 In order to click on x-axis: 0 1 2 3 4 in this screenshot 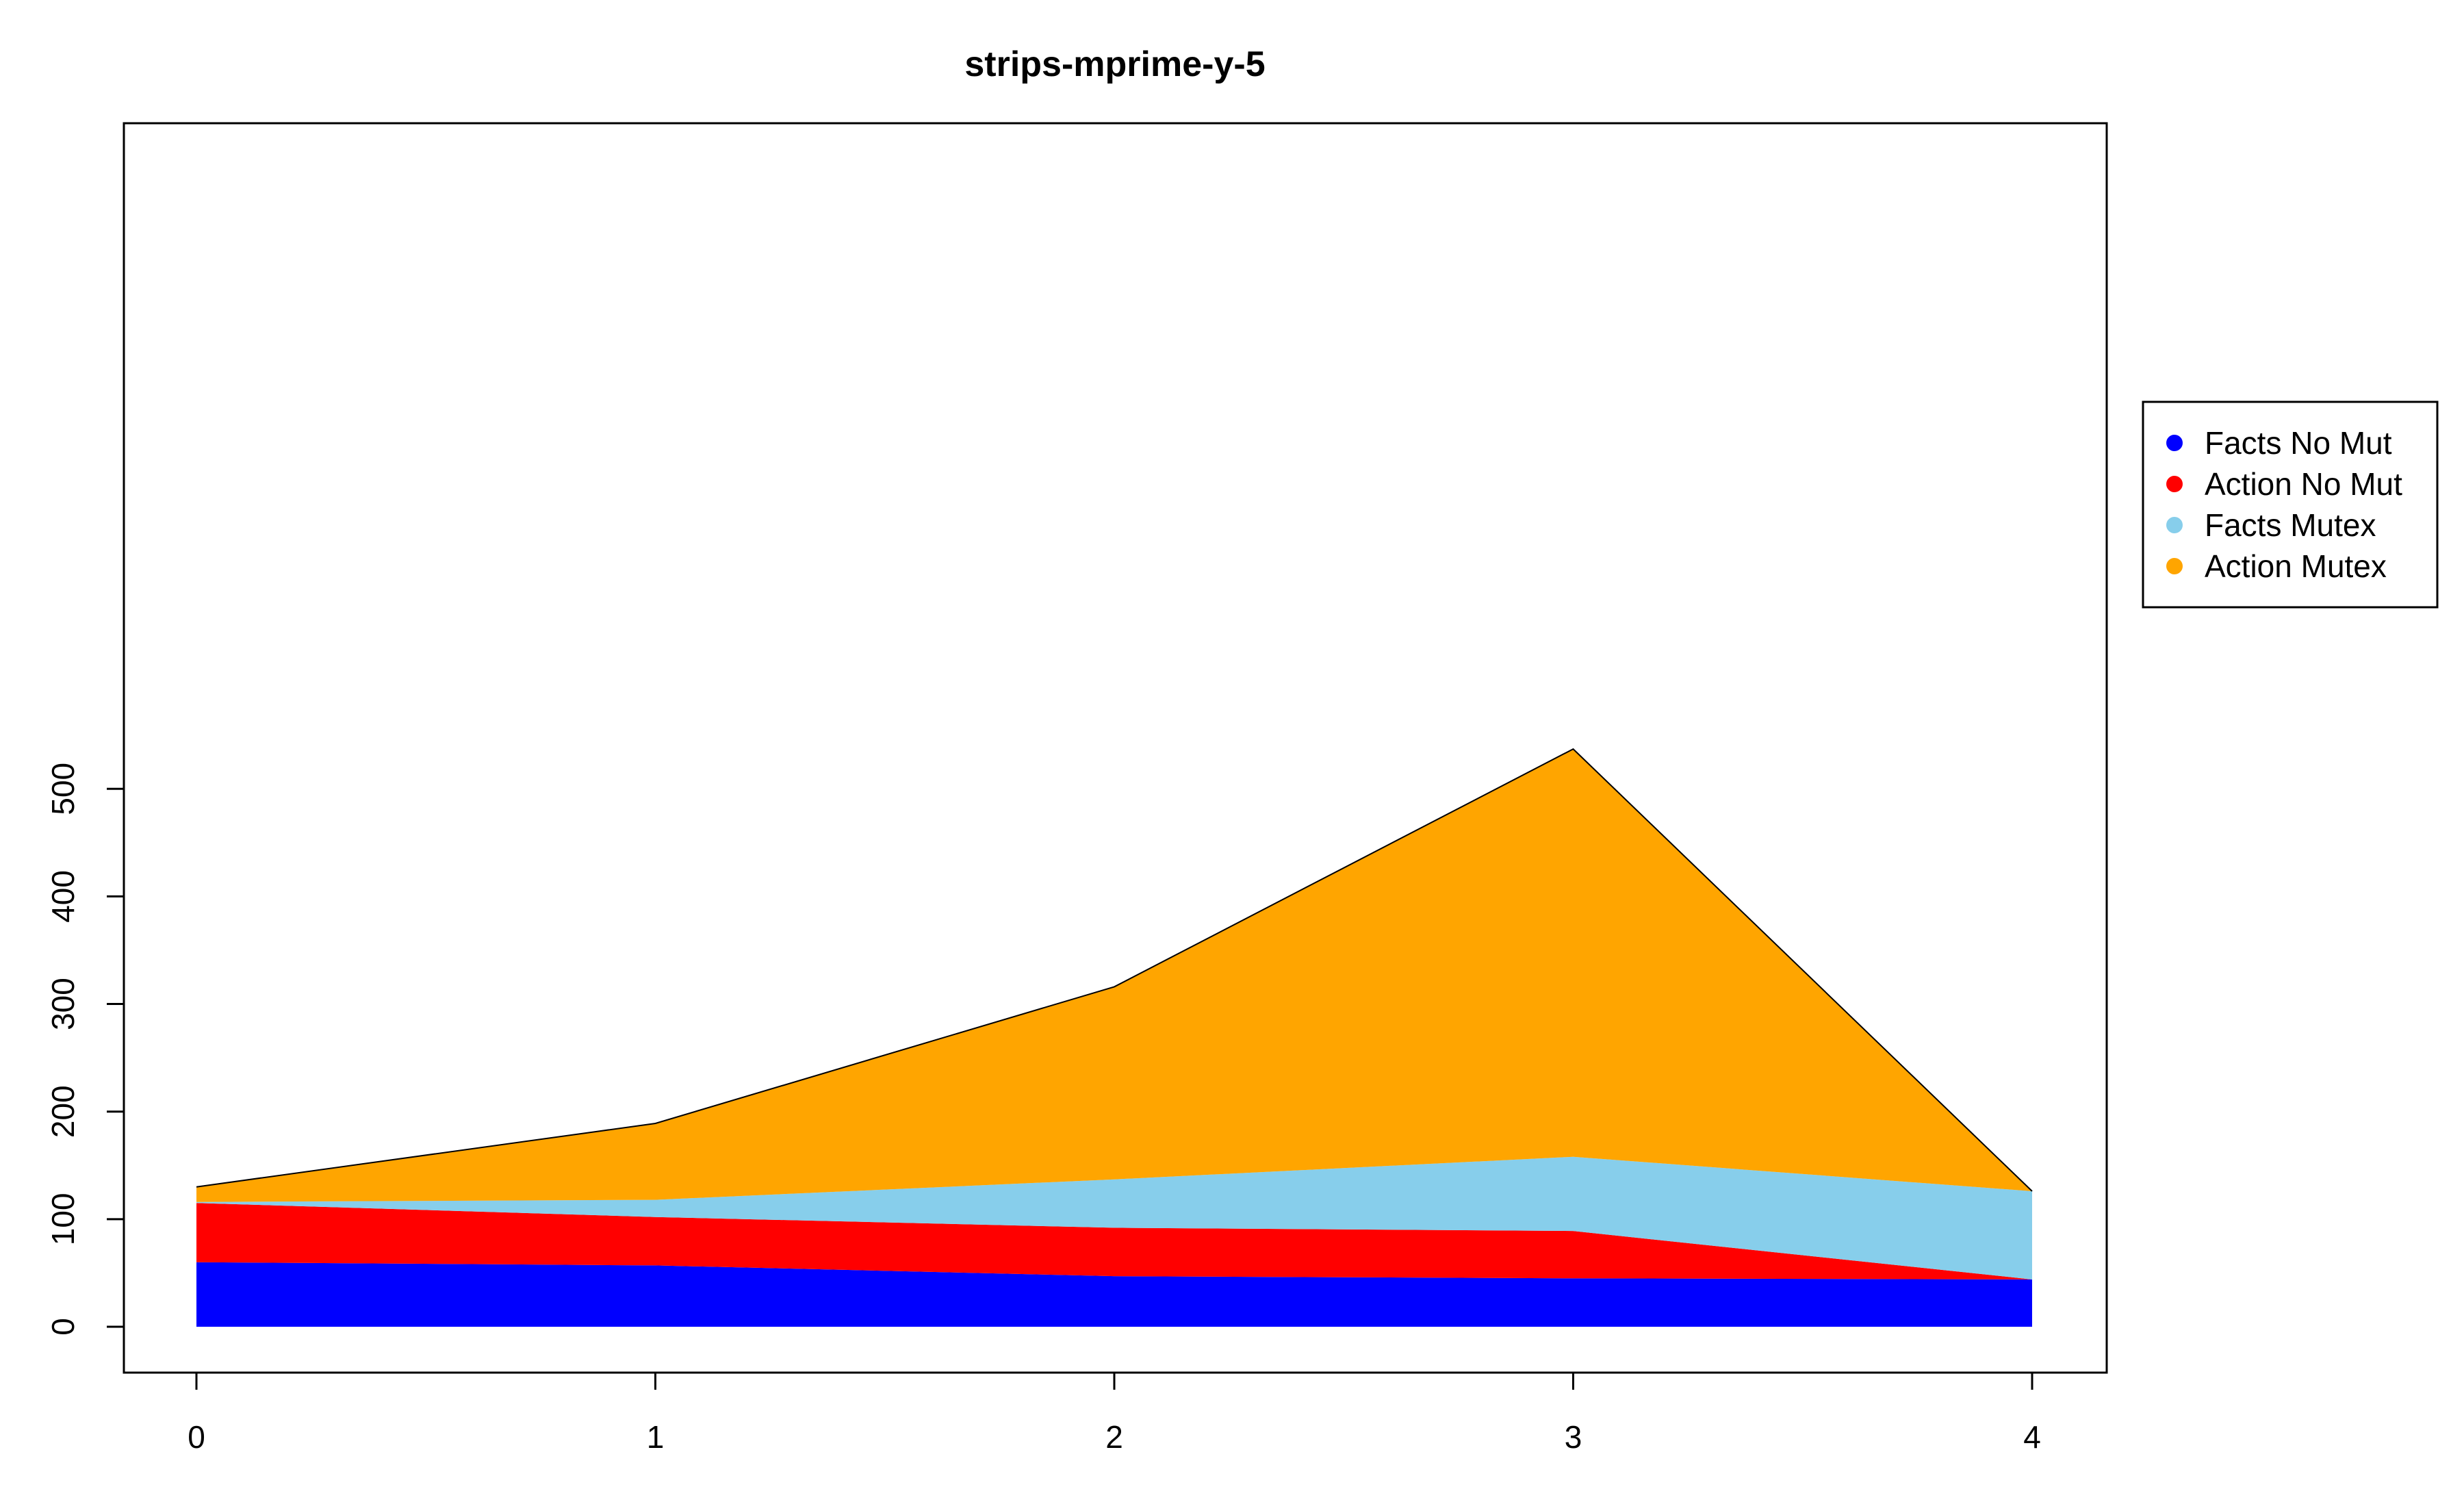, I will do `click(1114, 1413)`.